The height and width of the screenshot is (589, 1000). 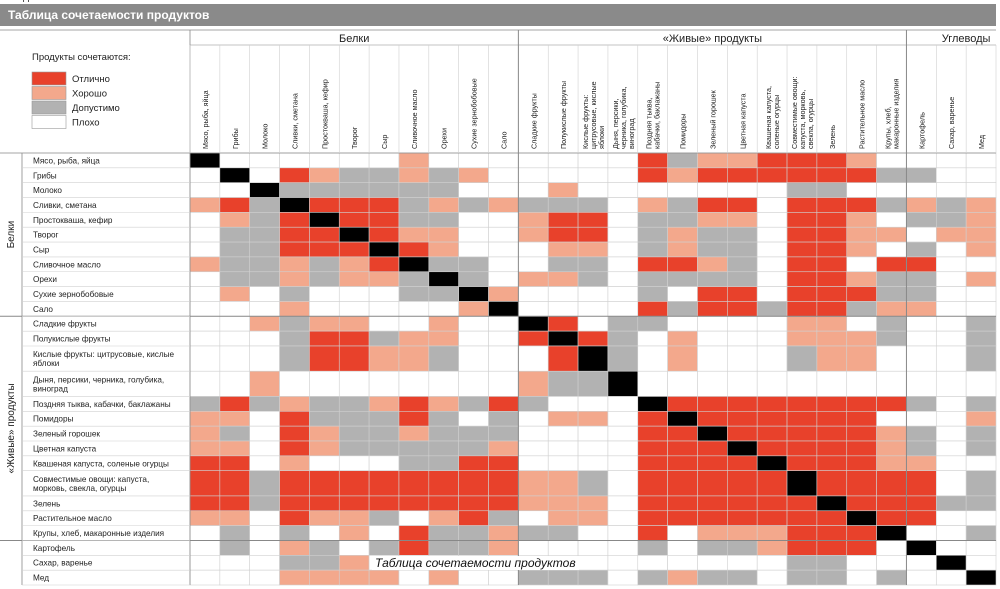 I want to click on column-label: кабачки, баклажаны, so click(x=657, y=115).